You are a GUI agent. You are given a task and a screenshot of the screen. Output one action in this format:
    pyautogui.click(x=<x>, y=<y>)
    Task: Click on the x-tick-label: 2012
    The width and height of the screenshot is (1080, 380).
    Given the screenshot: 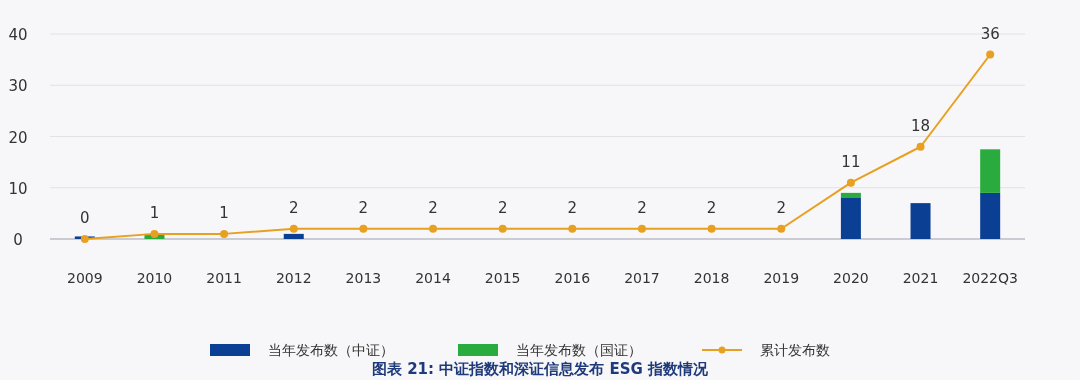 What is the action you would take?
    pyautogui.click(x=293, y=278)
    